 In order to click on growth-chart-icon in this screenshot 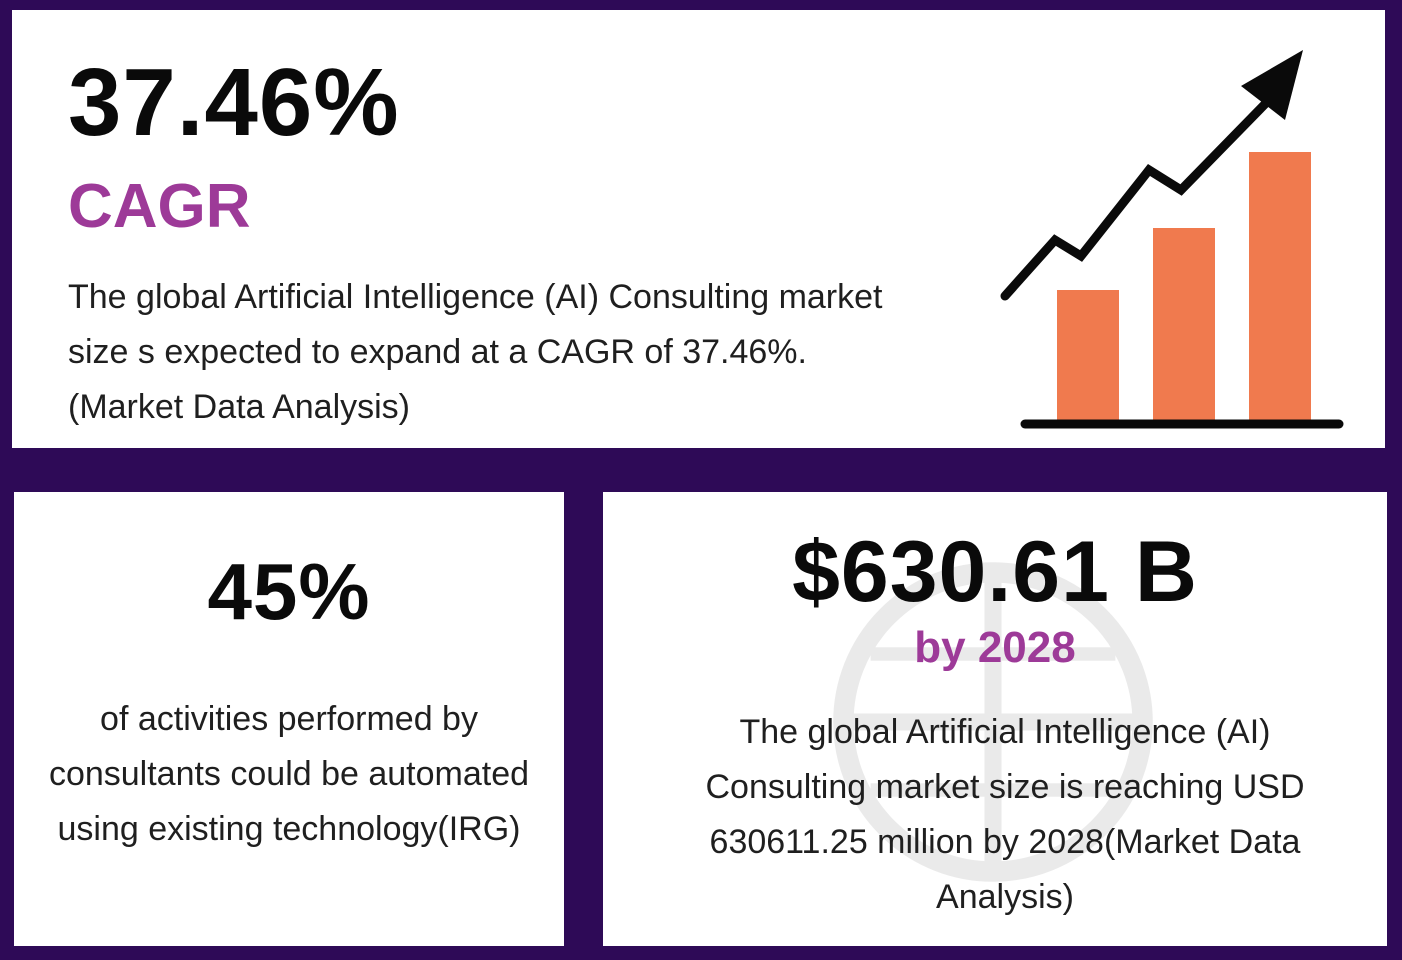, I will do `click(1172, 239)`.